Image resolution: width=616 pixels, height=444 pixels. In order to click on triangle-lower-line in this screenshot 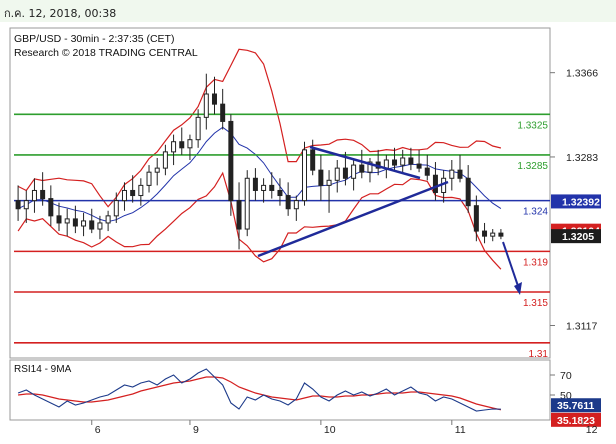, I will do `click(353, 219)`.